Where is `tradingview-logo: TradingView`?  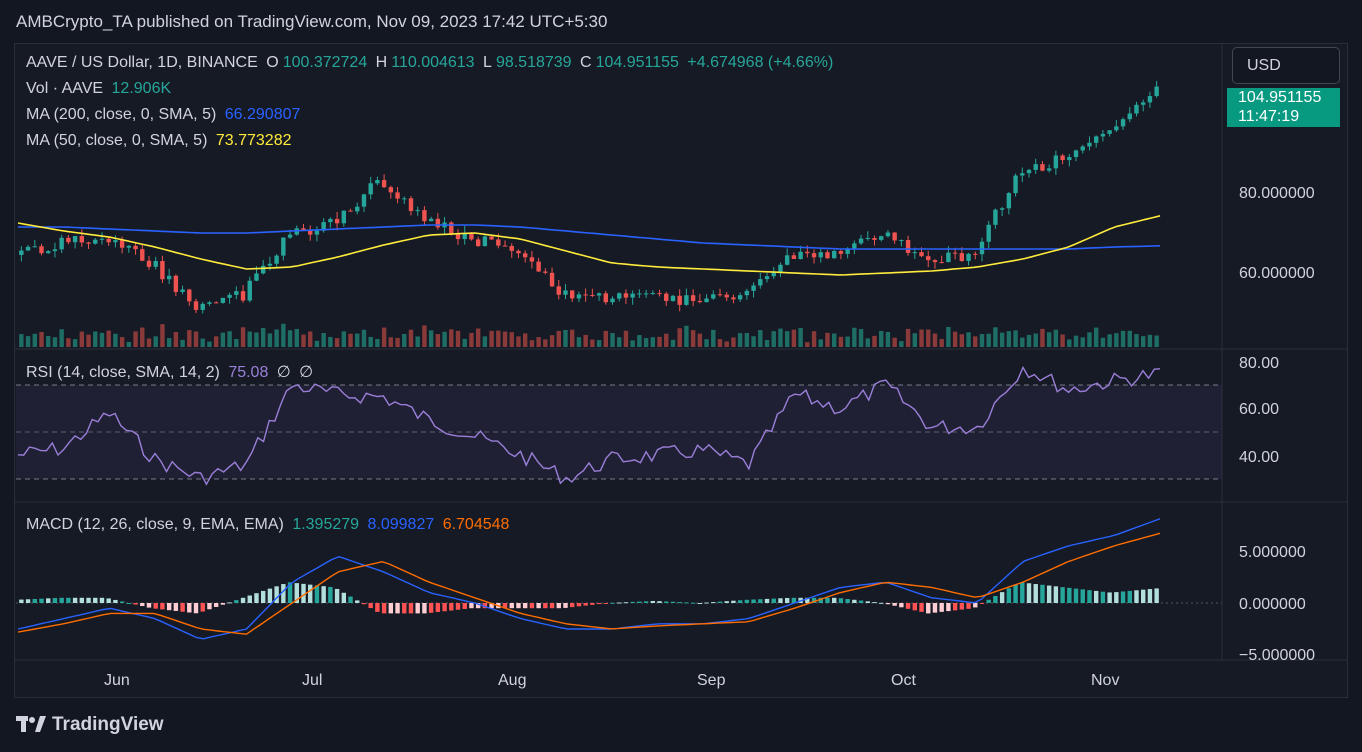
tradingview-logo: TradingView is located at coordinates (90, 725).